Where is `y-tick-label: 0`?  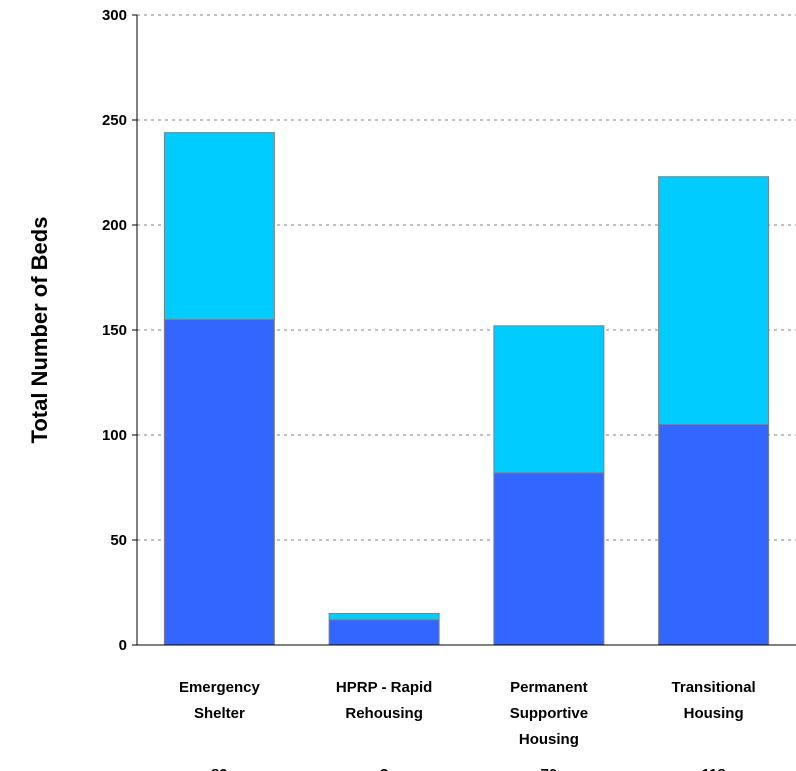 y-tick-label: 0 is located at coordinates (123, 645).